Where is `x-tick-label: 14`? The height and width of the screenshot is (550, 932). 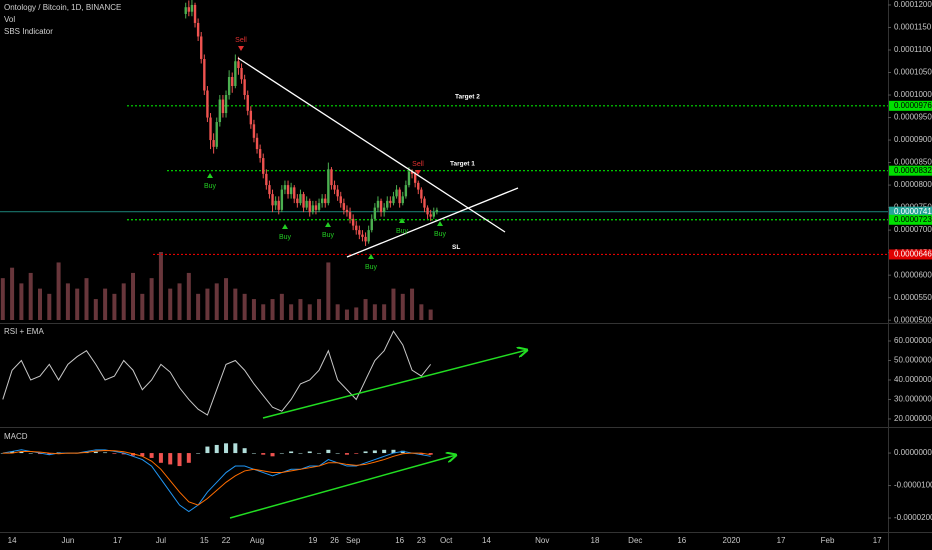
x-tick-label: 14 is located at coordinates (12, 540).